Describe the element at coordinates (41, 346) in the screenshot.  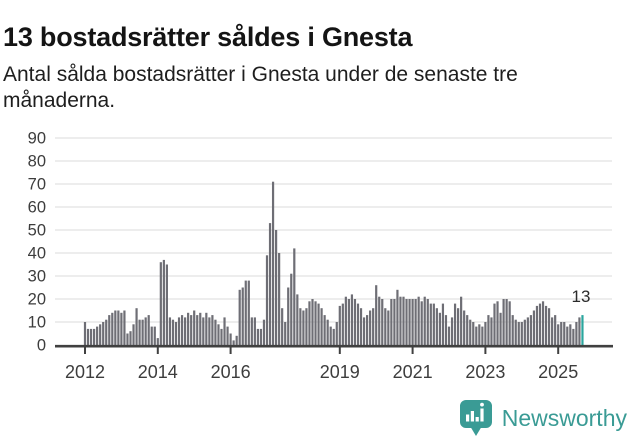
I see `y-tick-label: 0` at that location.